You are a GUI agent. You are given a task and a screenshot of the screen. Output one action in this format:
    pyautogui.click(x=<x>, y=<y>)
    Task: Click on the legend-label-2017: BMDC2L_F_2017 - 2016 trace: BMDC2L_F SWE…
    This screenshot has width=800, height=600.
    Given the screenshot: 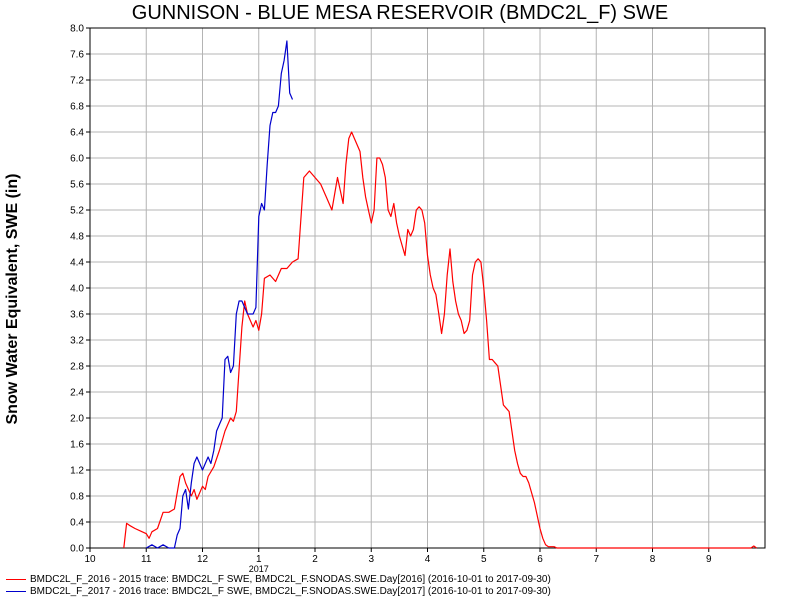 What is the action you would take?
    pyautogui.click(x=290, y=591)
    